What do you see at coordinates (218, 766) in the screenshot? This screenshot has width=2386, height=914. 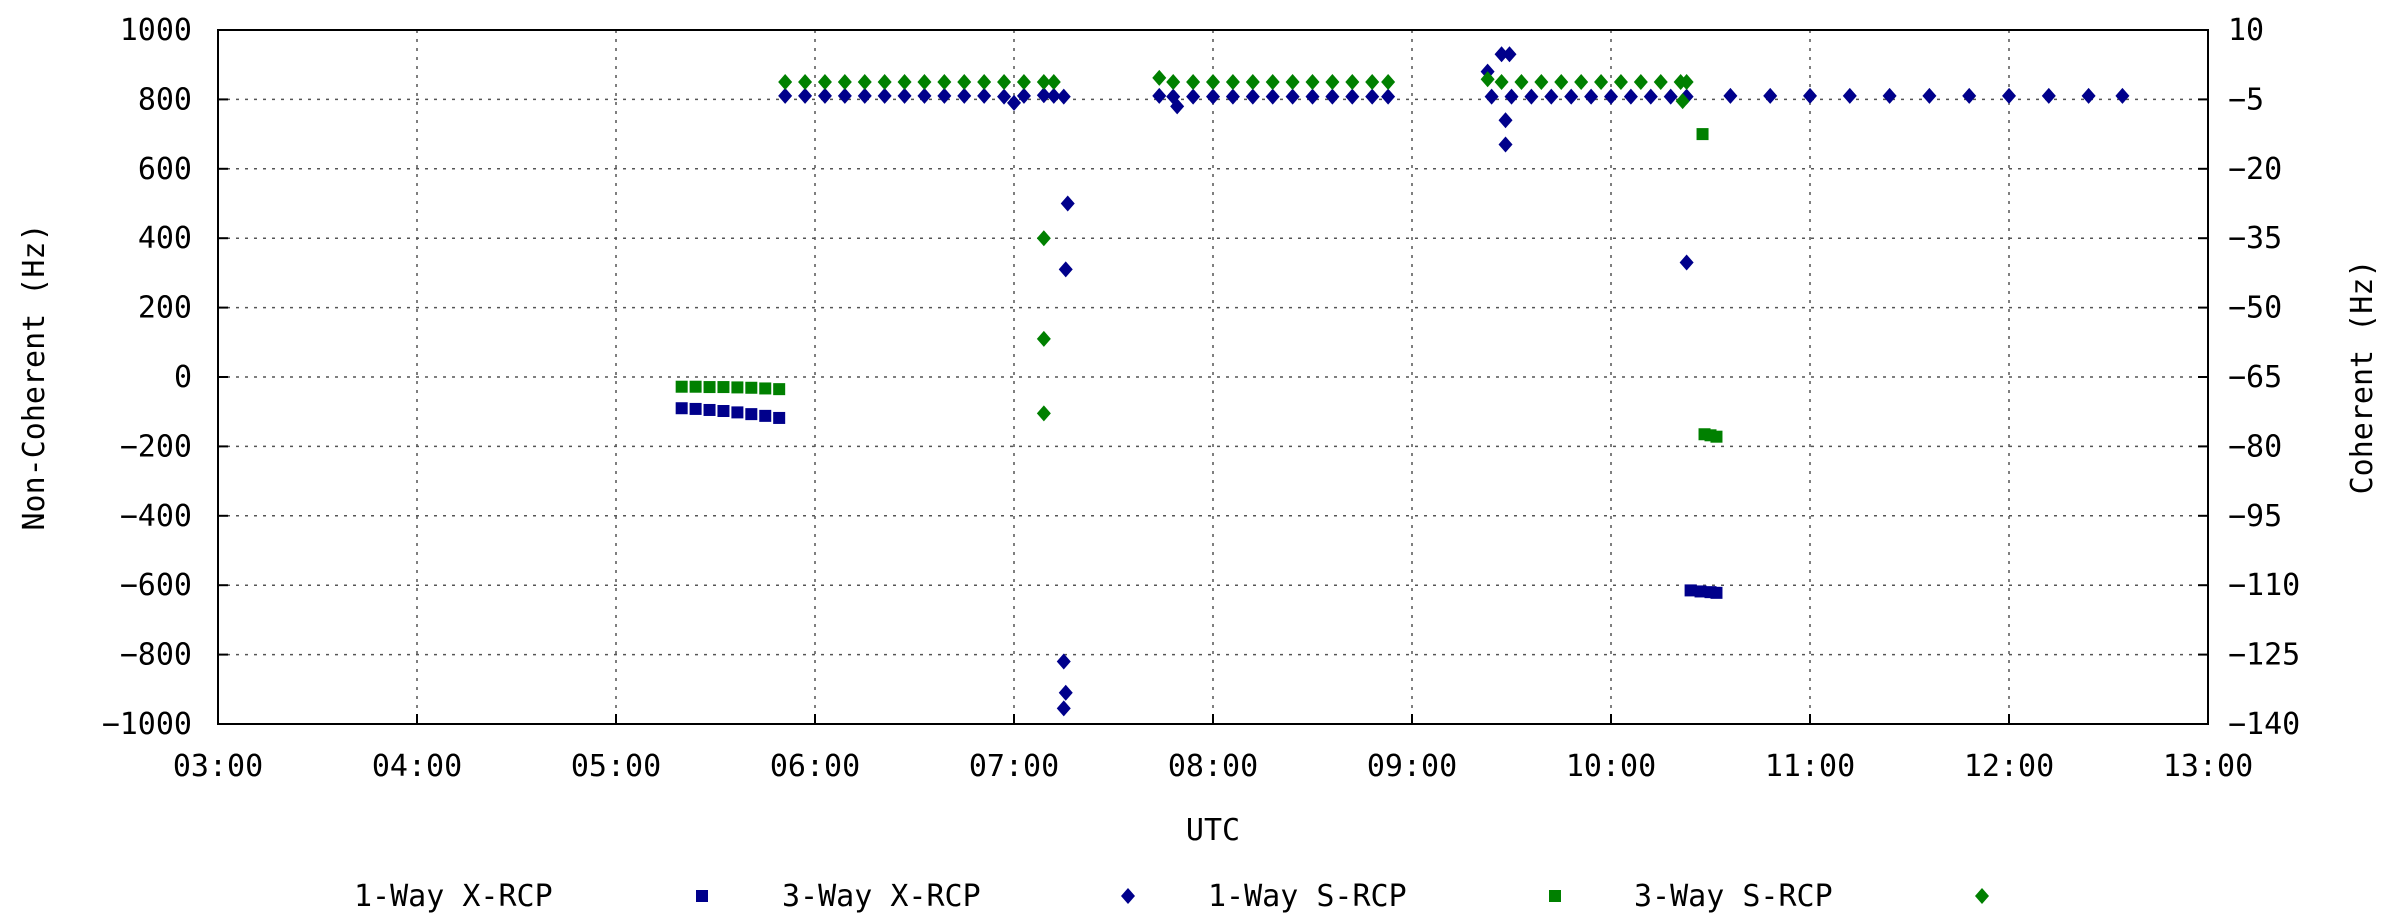 I see `x-tick-label: 03:00` at bounding box center [218, 766].